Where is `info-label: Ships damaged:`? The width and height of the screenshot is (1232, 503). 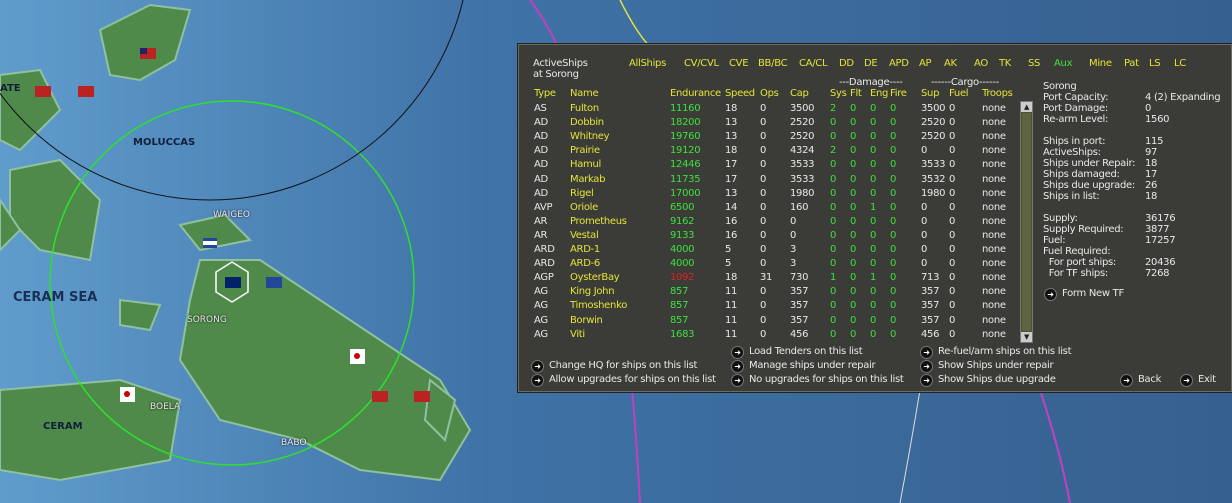 info-label: Ships damaged: is located at coordinates (1081, 174).